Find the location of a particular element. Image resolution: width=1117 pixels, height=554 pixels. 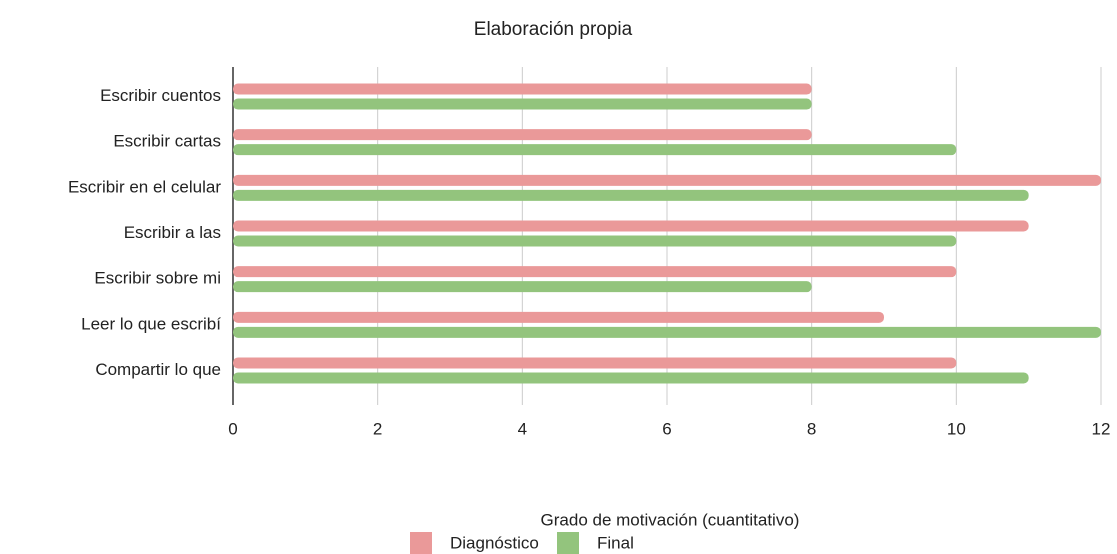

y-tick-label: Escribir en el celular is located at coordinates (144, 186).